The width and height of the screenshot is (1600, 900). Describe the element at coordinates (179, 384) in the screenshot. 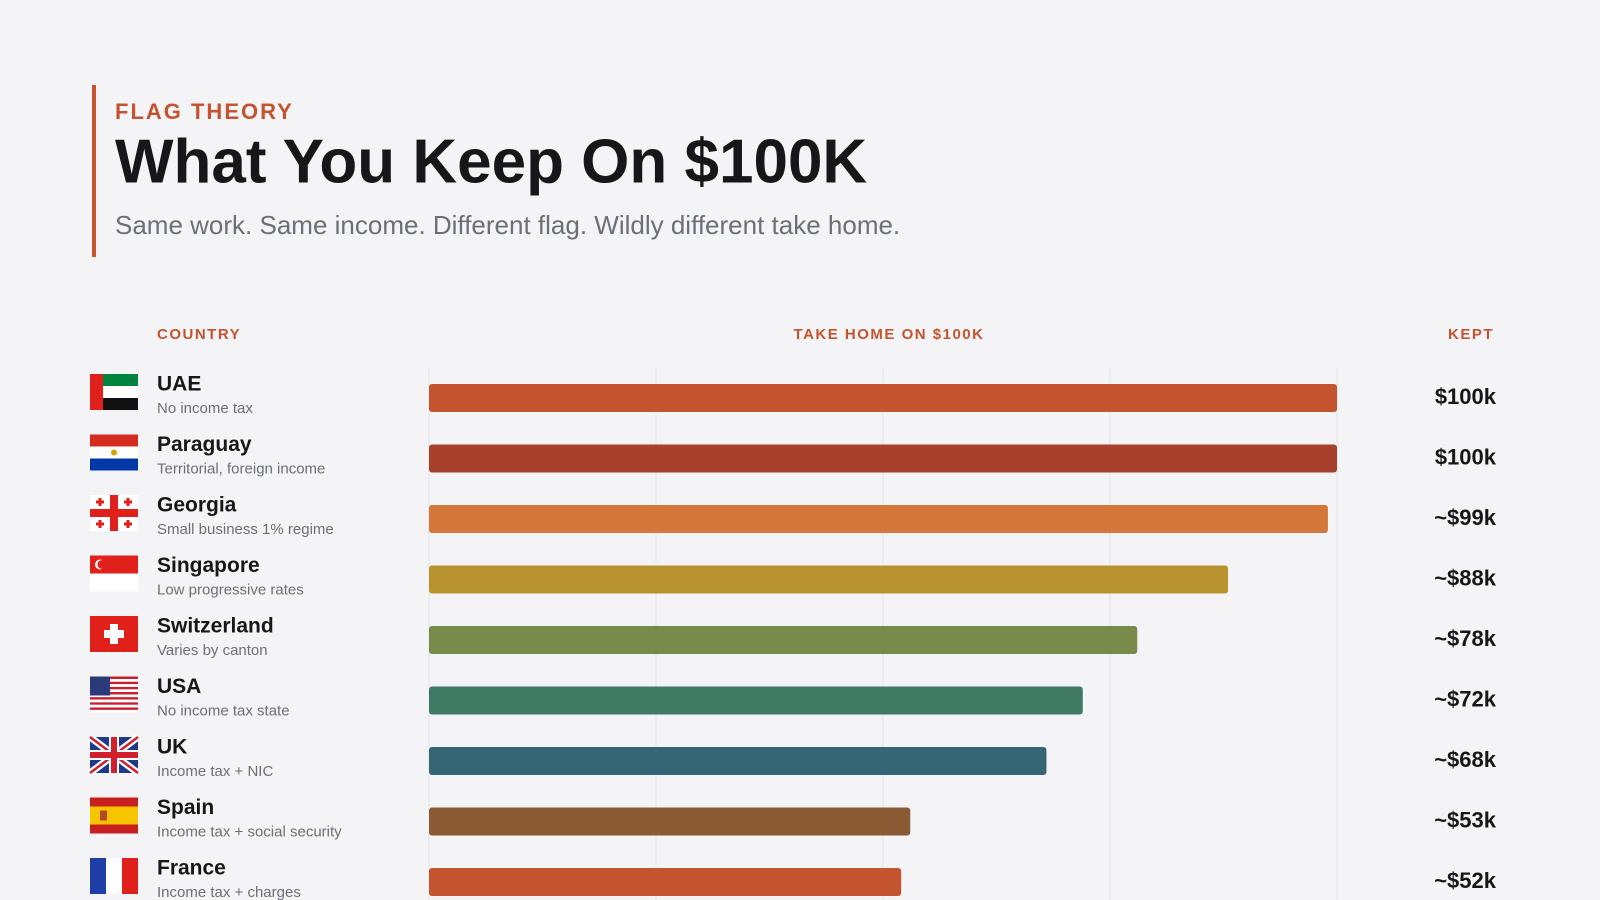

I see `country-name: UAE` at that location.